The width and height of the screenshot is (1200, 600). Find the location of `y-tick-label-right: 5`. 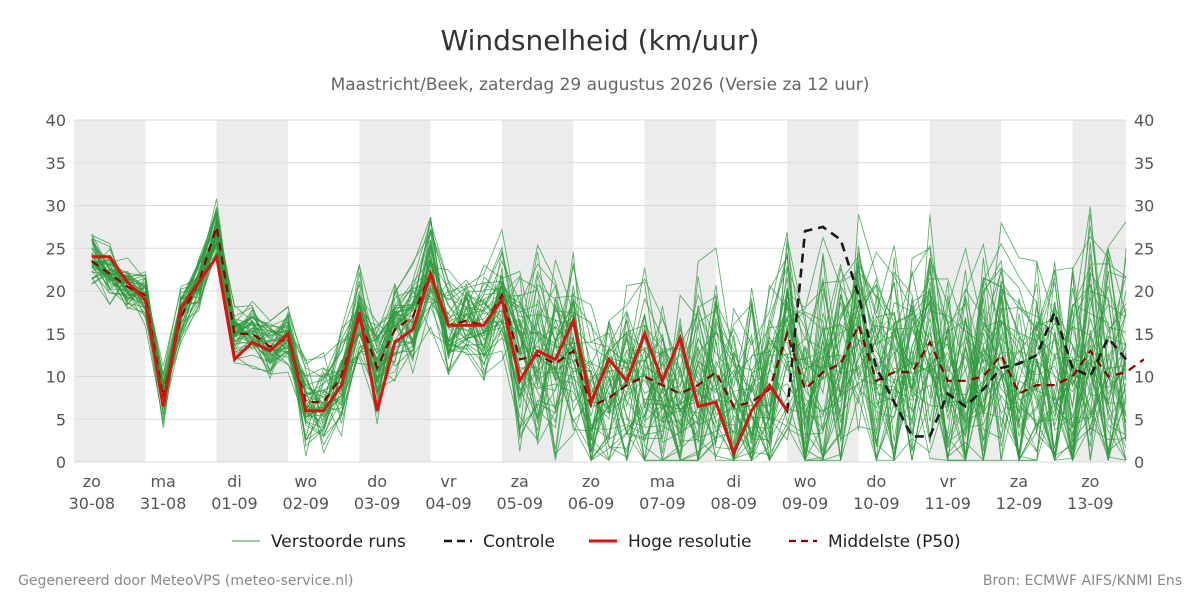

y-tick-label-right: 5 is located at coordinates (1139, 419).